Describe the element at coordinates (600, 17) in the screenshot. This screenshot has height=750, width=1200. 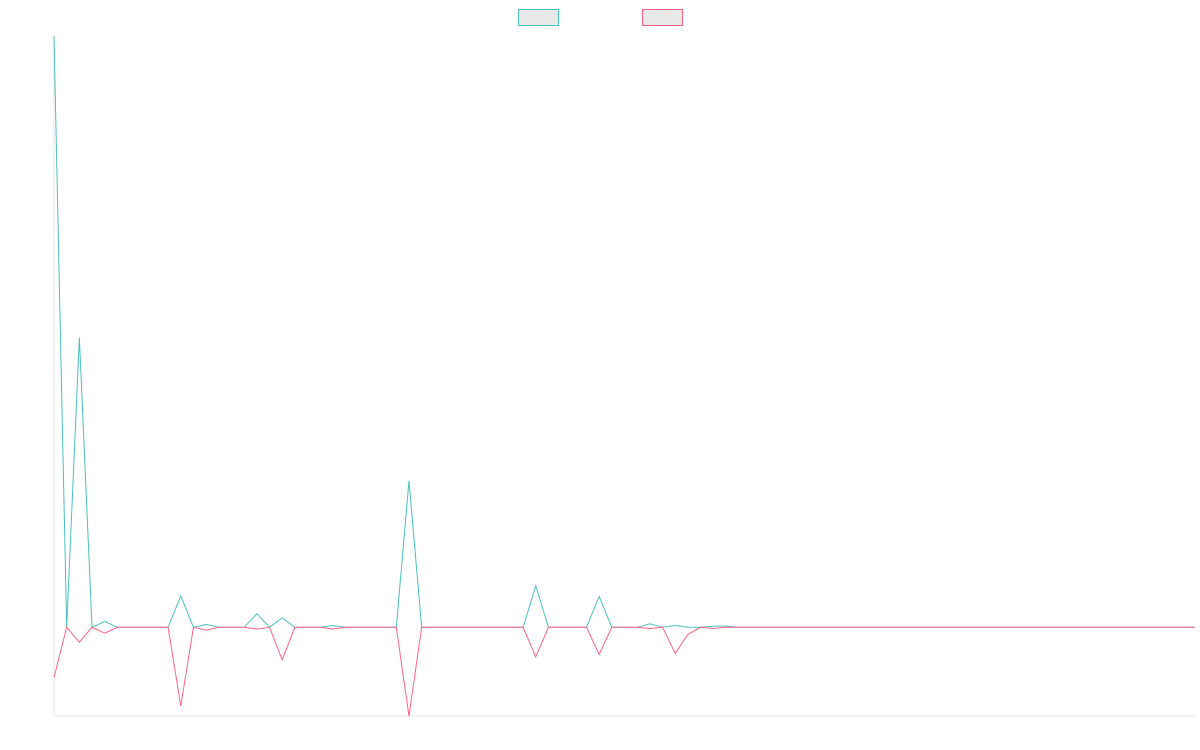
I see `legend` at that location.